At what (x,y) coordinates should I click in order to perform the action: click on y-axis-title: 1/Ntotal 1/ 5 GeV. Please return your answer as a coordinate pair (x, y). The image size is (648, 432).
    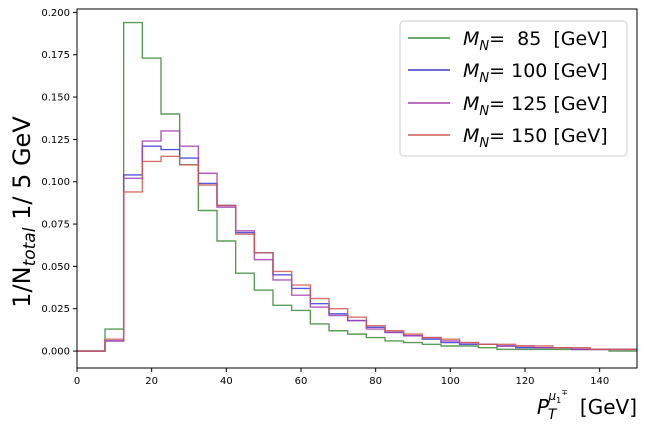
    Looking at the image, I should click on (24, 212).